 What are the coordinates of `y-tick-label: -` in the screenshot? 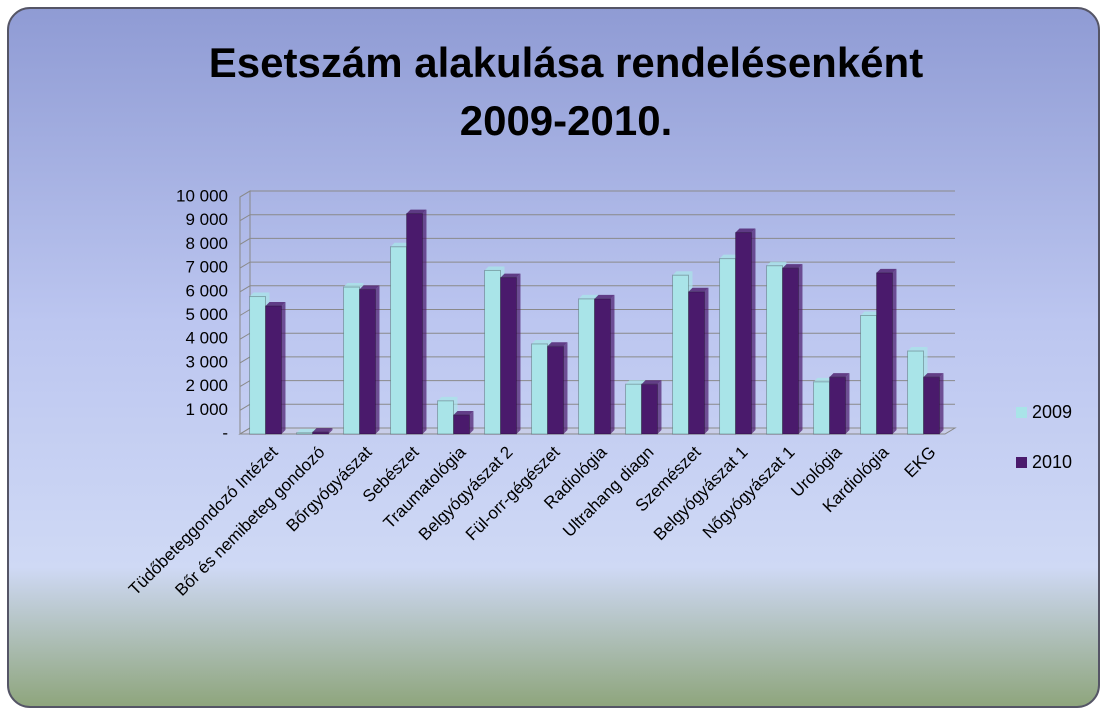 It's located at (225, 432).